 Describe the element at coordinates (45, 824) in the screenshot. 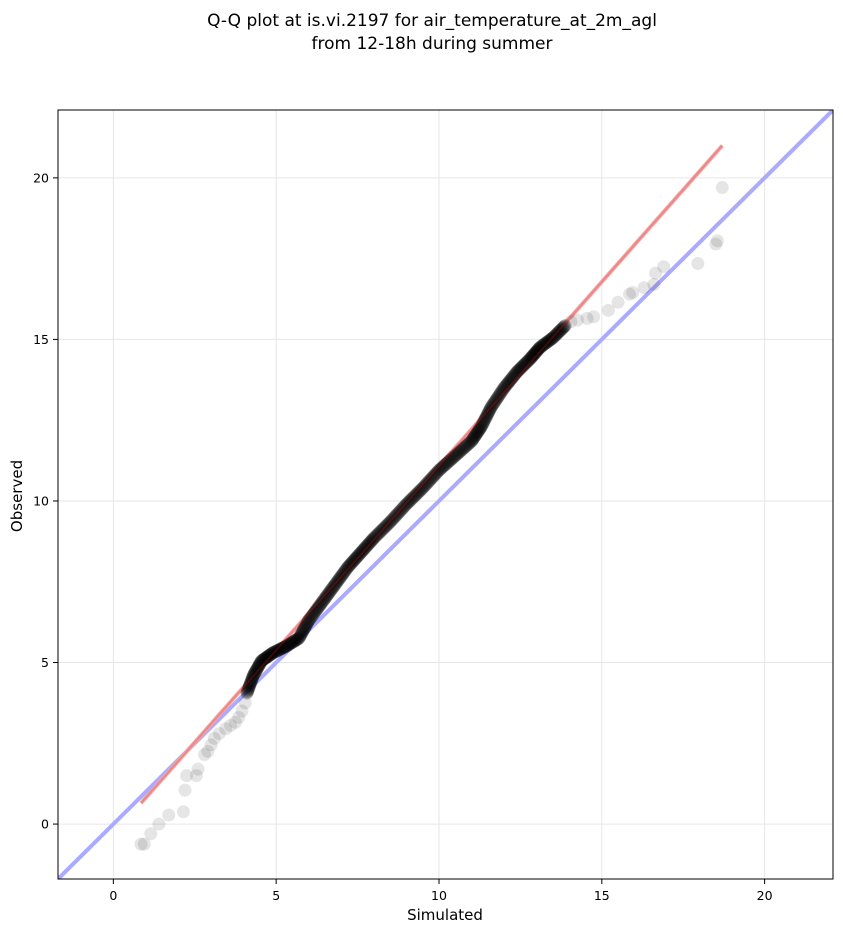

I see `y-tick-label-0: 0` at that location.